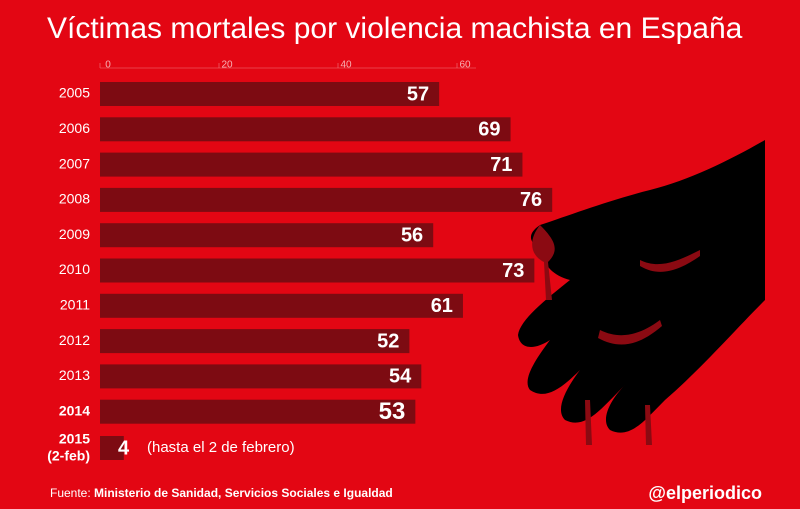 This screenshot has width=800, height=509. Describe the element at coordinates (400, 377) in the screenshot. I see `value-label: 54` at that location.